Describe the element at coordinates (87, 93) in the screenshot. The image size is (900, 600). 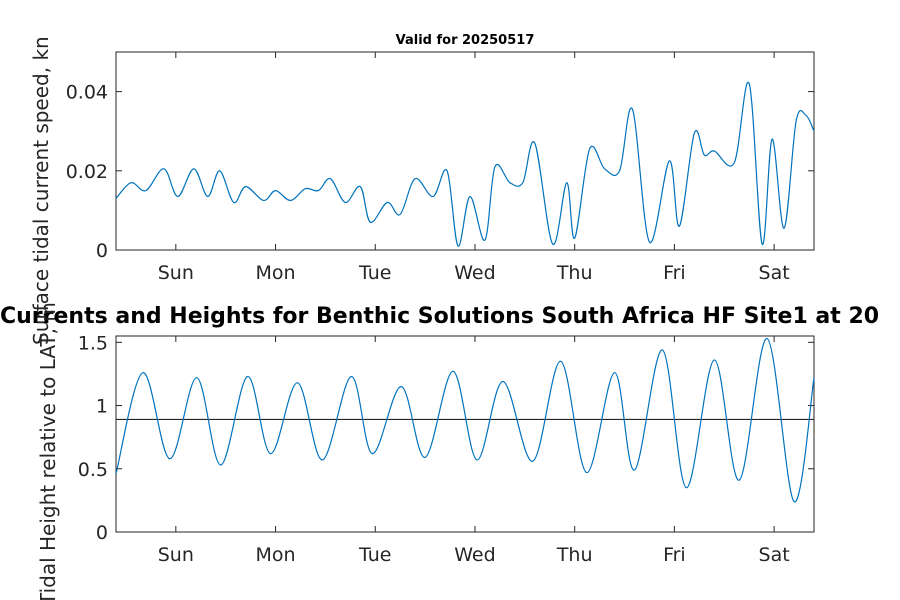
I see `current-speed-y-tick-label: 0.04` at that location.